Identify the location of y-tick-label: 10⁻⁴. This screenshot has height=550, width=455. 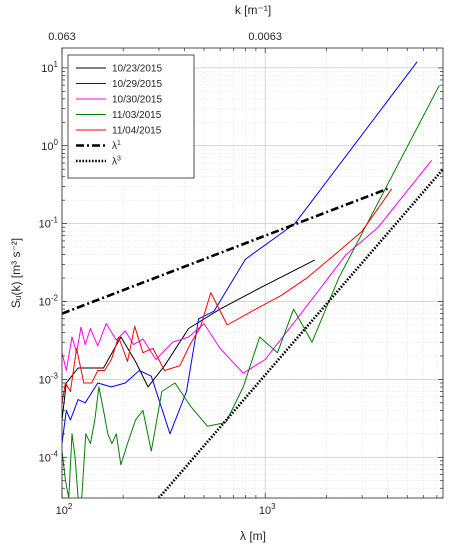
(49, 456).